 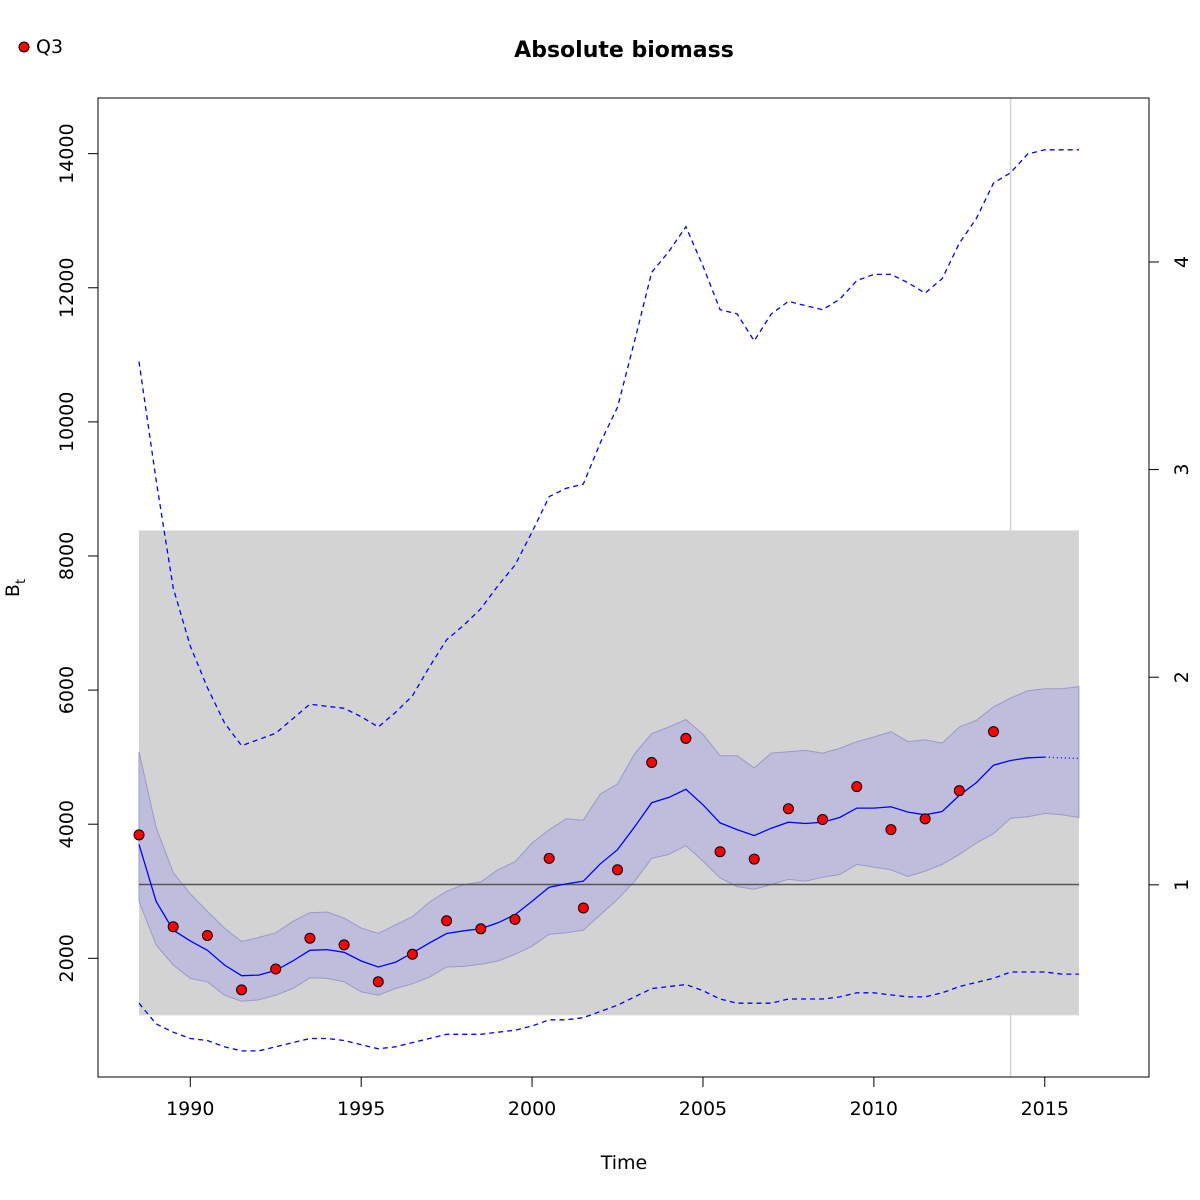 I want to click on chart-title: Absolute biomass, so click(x=624, y=50).